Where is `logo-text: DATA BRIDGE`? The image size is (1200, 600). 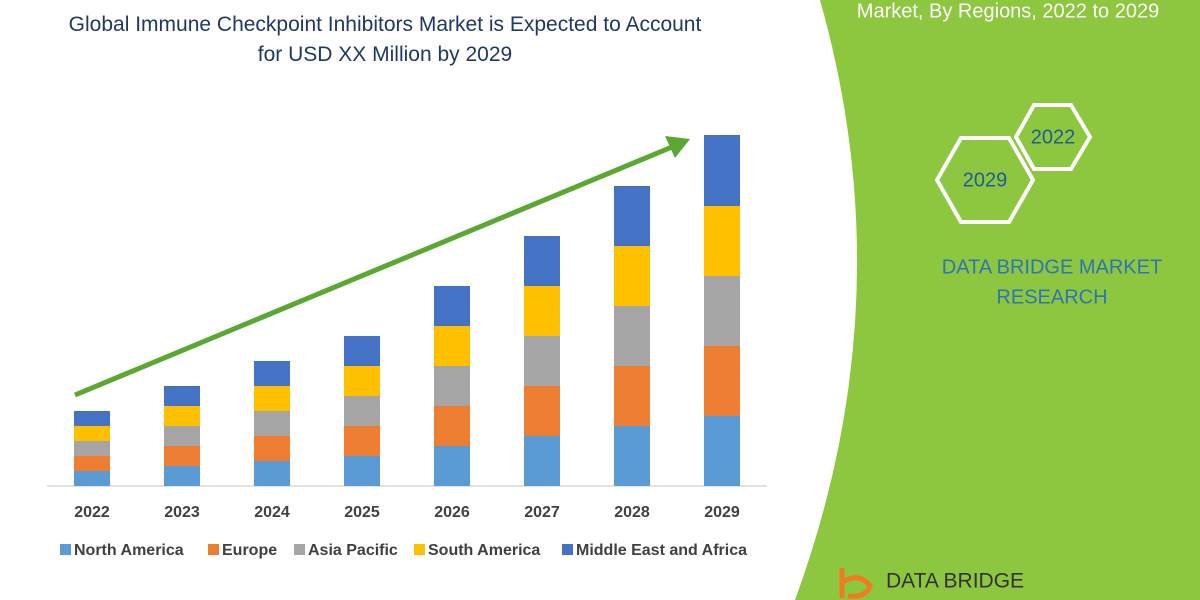
logo-text: DATA BRIDGE is located at coordinates (955, 581).